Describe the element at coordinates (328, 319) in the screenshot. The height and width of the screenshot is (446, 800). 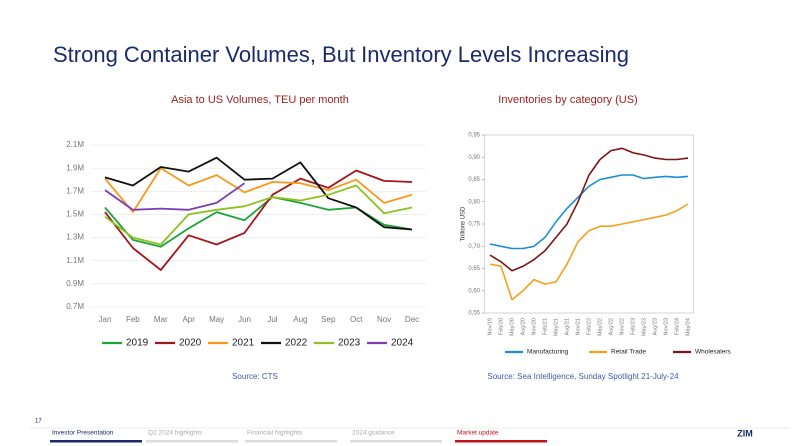
I see `x-tick-label: Sep` at that location.